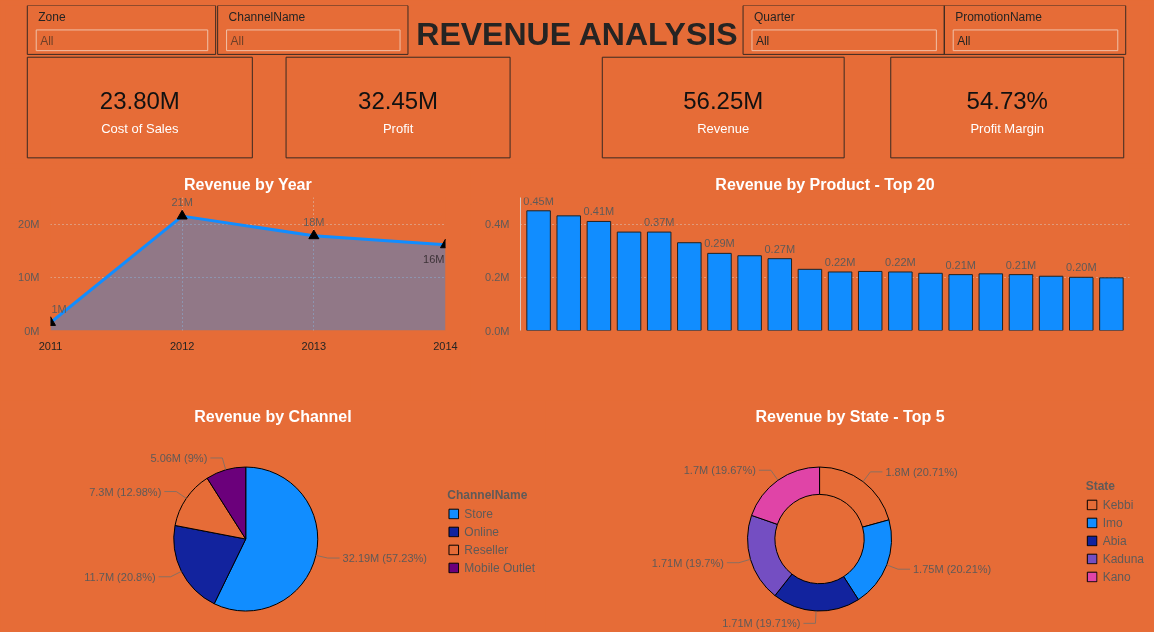  What do you see at coordinates (719, 470) in the screenshot?
I see `data-label: 1.7M (19.67%)` at bounding box center [719, 470].